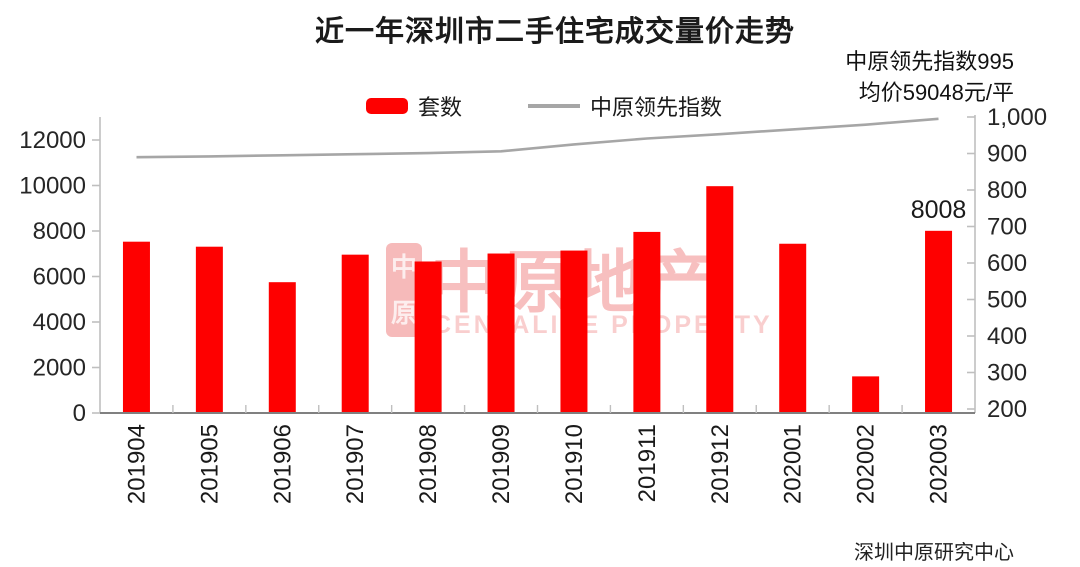  What do you see at coordinates (404, 313) in the screenshot?
I see `svg-text: 原` at bounding box center [404, 313].